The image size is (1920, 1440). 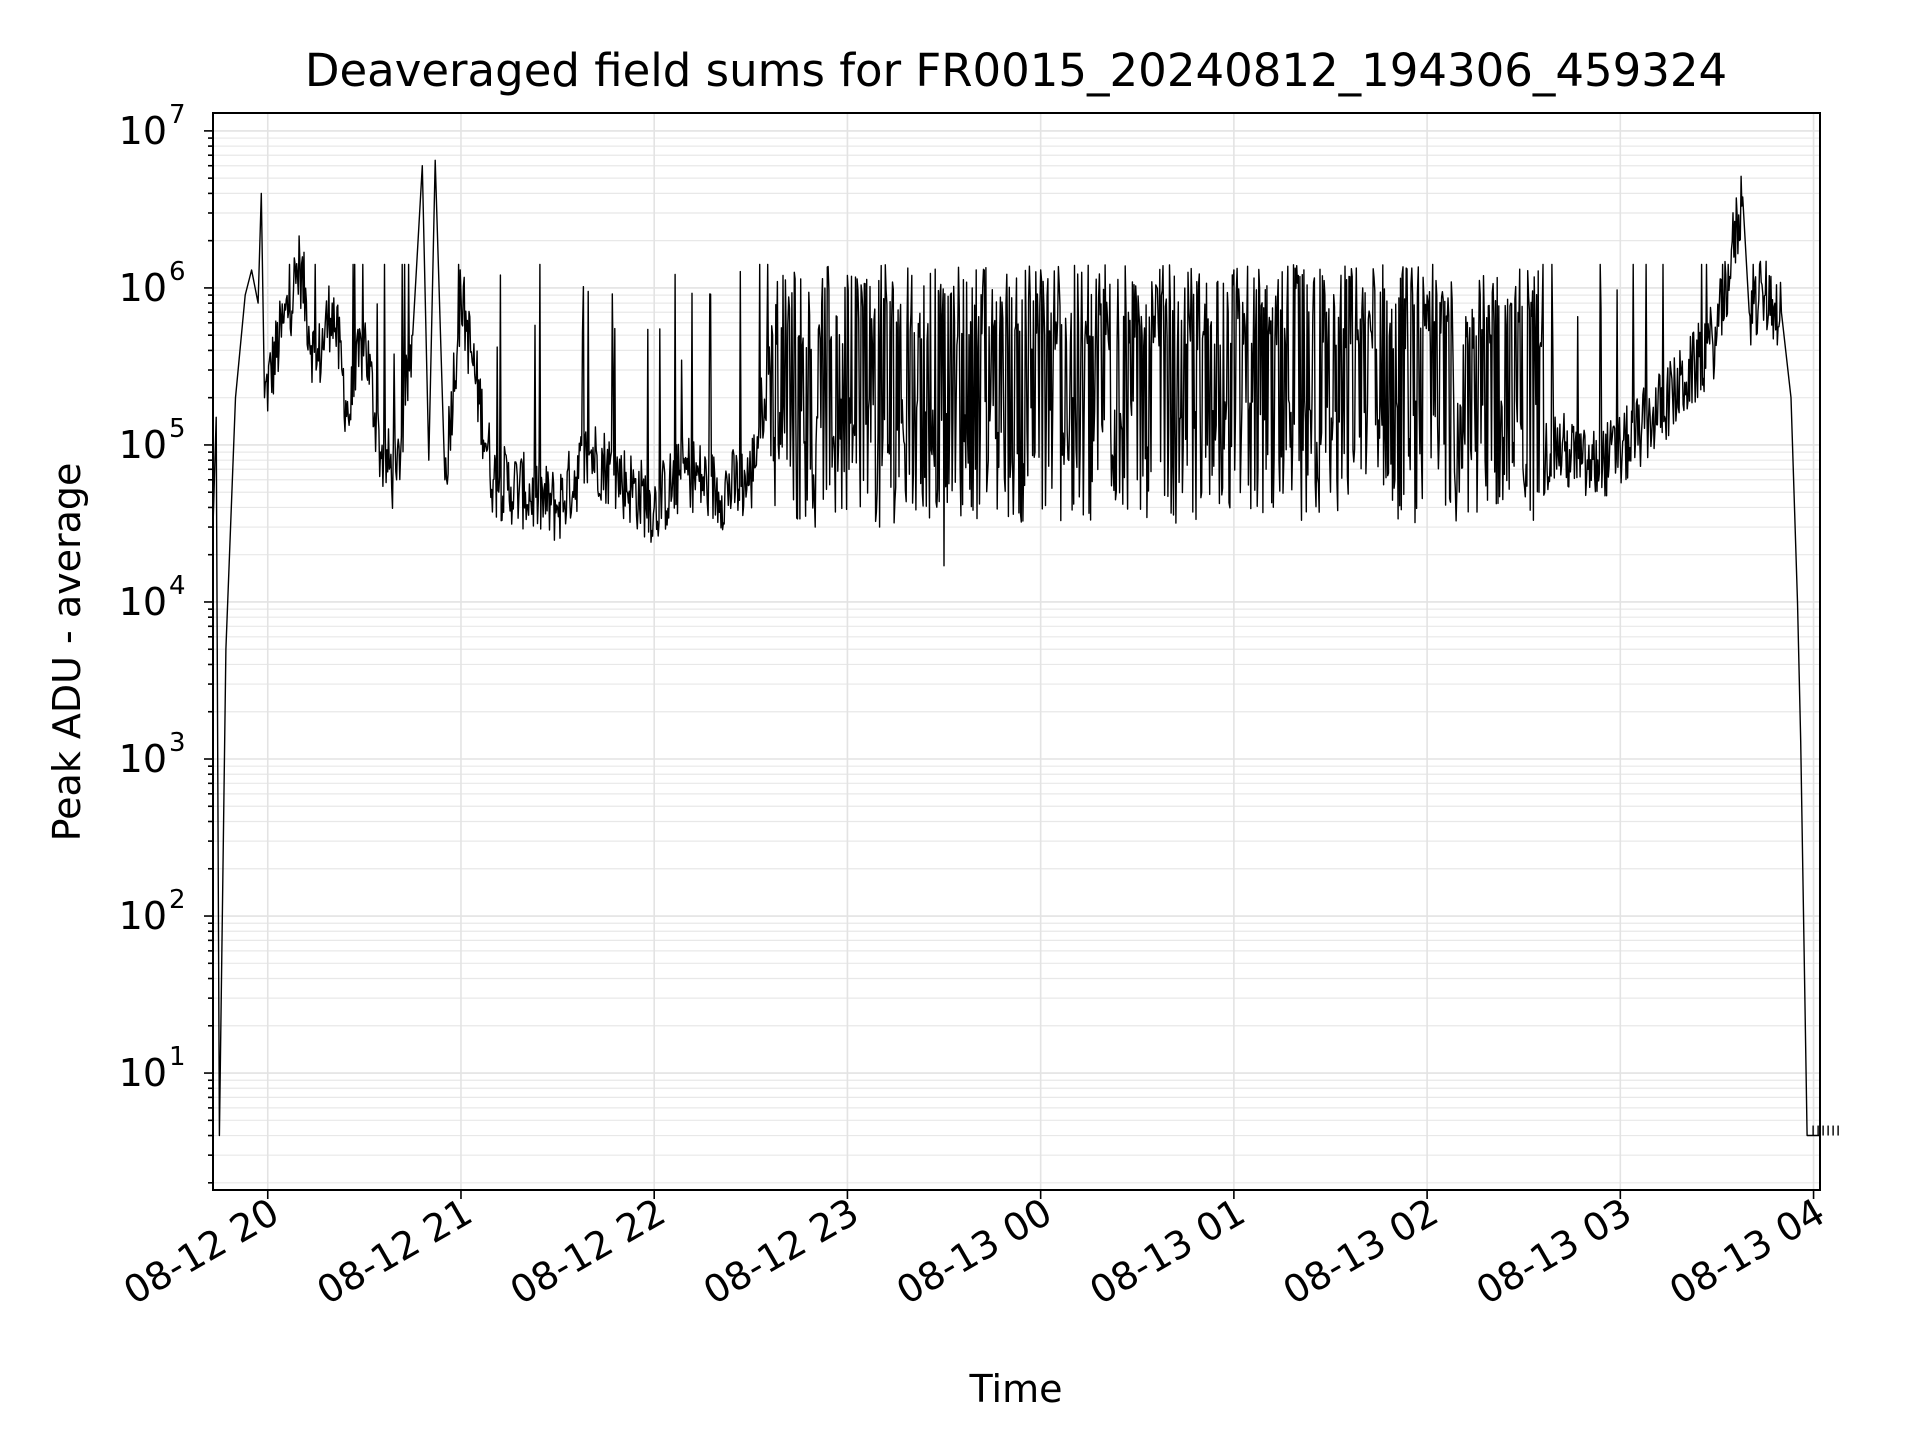 I want to click on x-tick-label: 08-13 03, so click(x=1554, y=1252).